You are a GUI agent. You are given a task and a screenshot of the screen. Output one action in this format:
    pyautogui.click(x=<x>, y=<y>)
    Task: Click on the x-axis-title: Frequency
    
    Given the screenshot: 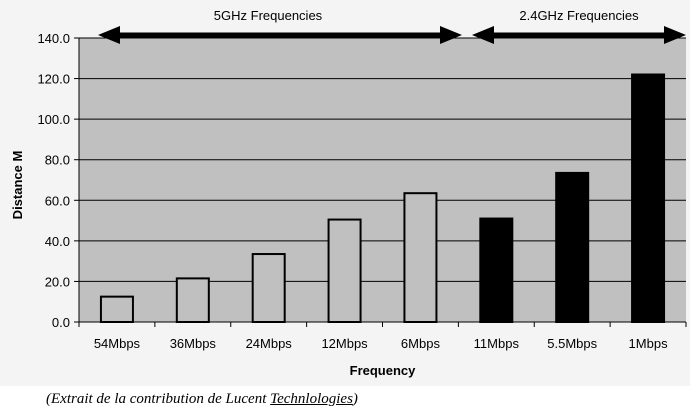 What is the action you would take?
    pyautogui.click(x=383, y=370)
    